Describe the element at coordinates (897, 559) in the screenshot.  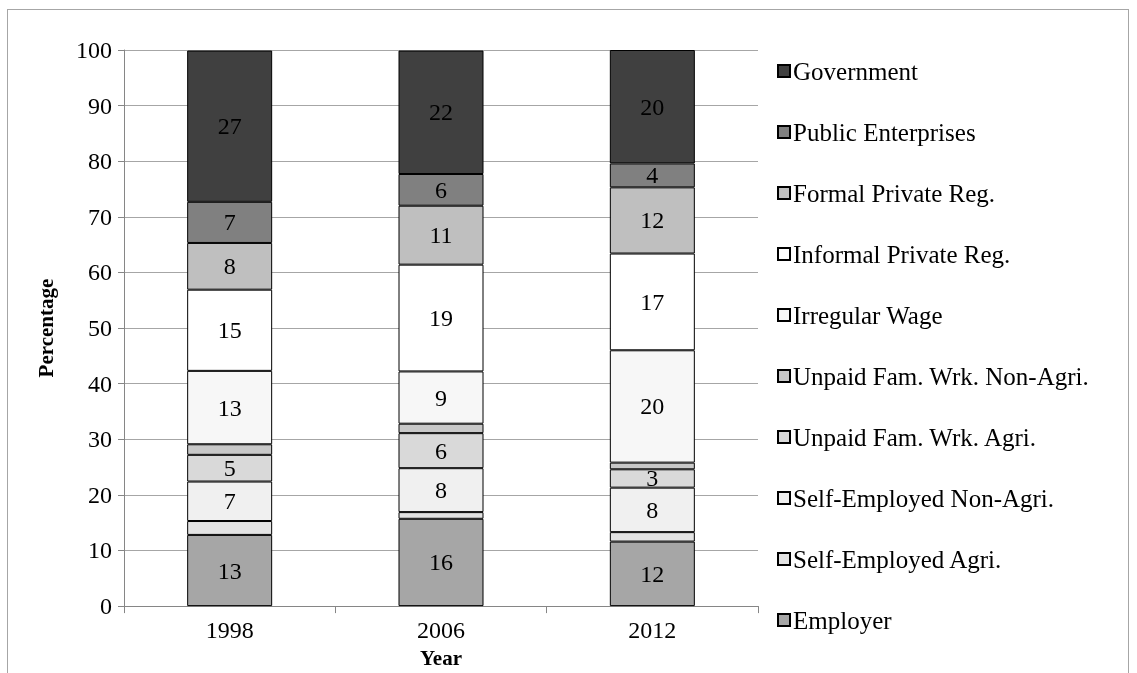
I see `legend-label: Self-Employed Agri.` at that location.